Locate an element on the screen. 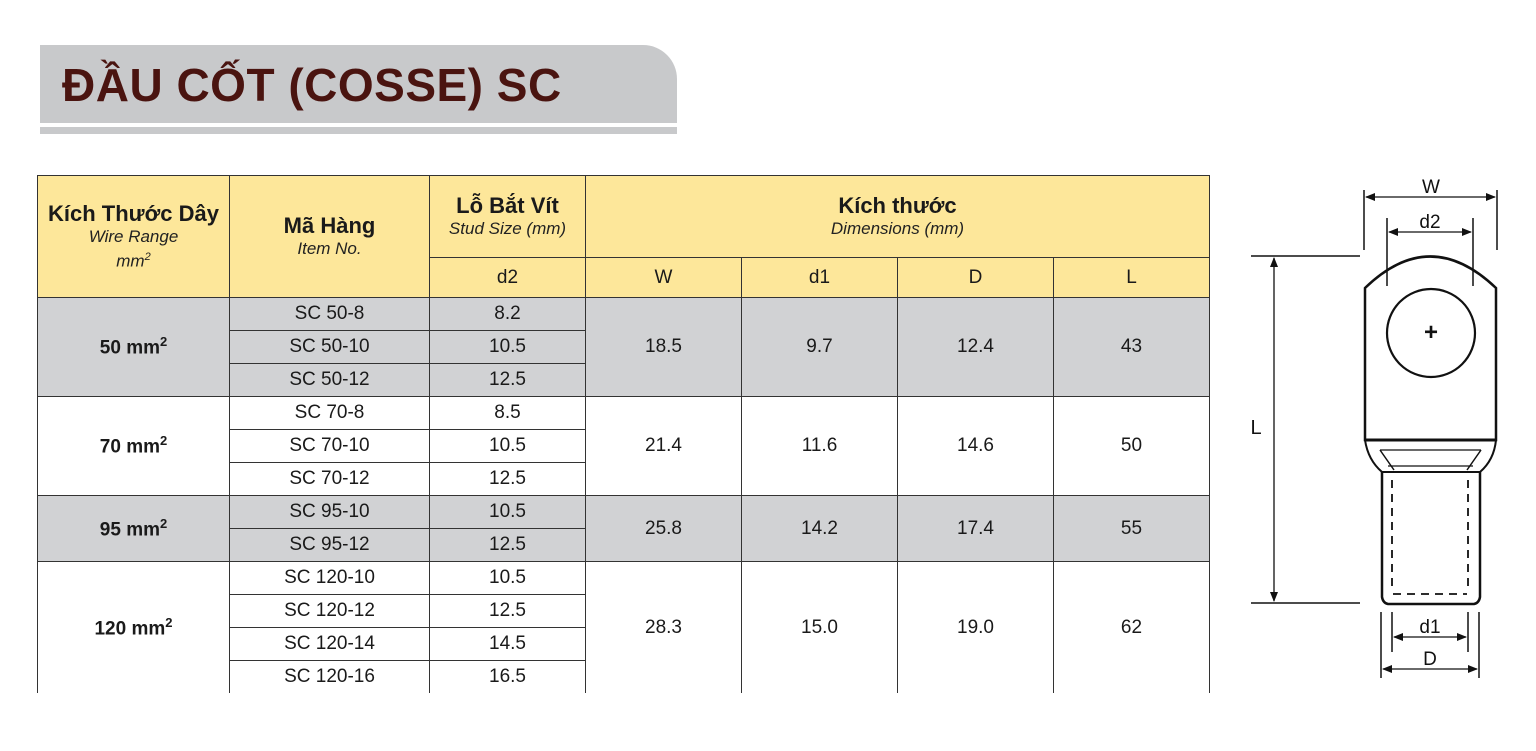 The image size is (1536, 751). W-value: 21.4 is located at coordinates (663, 446).